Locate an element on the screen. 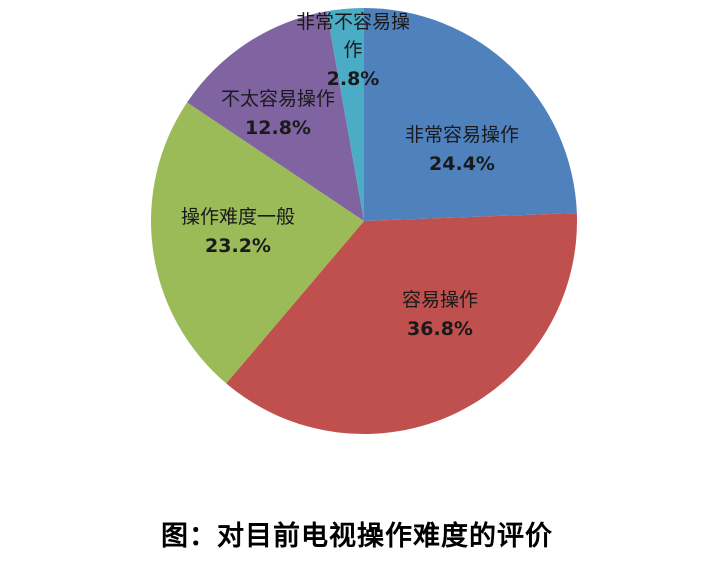 Image resolution: width=714 pixels, height=563 pixels. chart-title: 图：对目前电视操作难度的评价 is located at coordinates (357, 536).